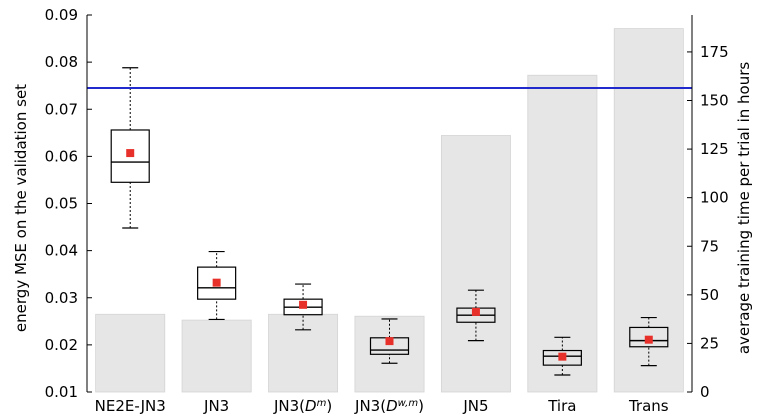  What do you see at coordinates (61, 156) in the screenshot?
I see `y-left-tick-label-5: 0.06` at bounding box center [61, 156].